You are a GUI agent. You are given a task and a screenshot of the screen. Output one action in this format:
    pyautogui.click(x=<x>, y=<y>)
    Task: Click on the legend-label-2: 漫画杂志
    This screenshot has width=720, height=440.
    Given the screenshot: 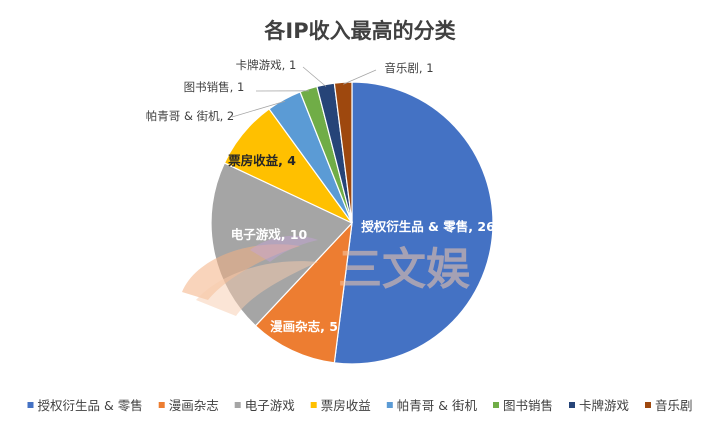 What is the action you would take?
    pyautogui.click(x=194, y=405)
    